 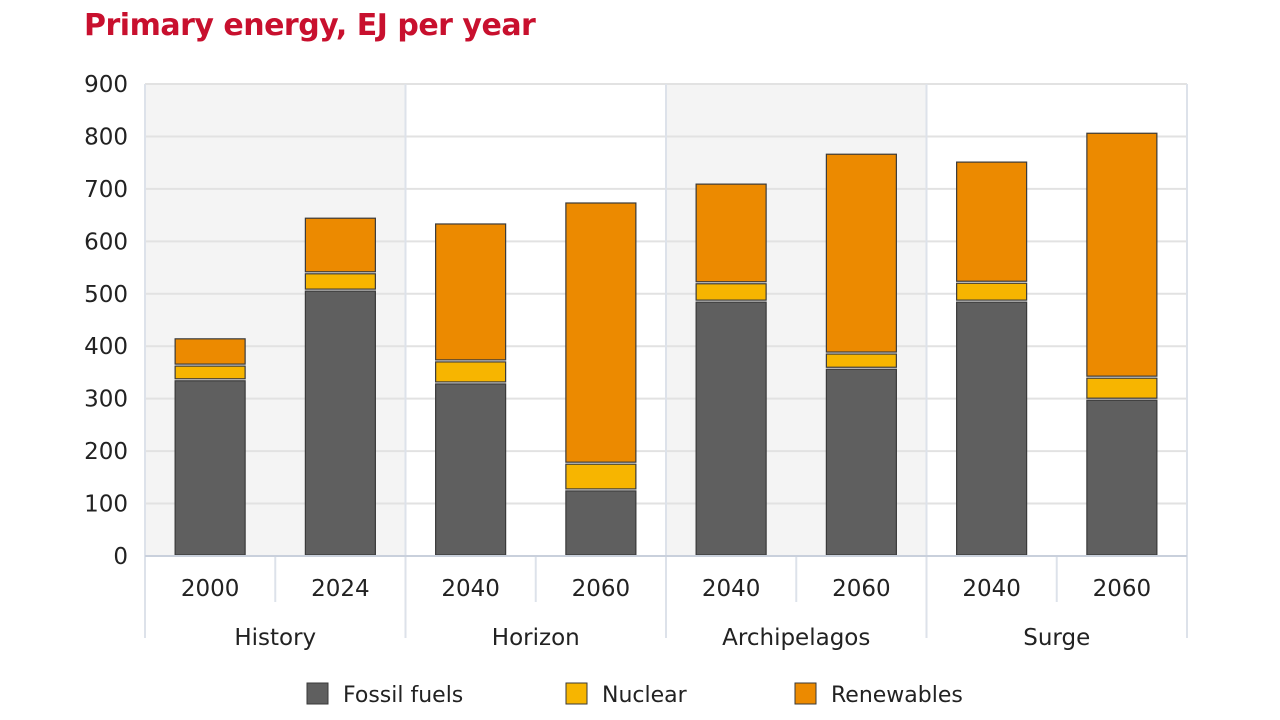 What do you see at coordinates (106, 505) in the screenshot?
I see `y-tick-label: 100` at bounding box center [106, 505].